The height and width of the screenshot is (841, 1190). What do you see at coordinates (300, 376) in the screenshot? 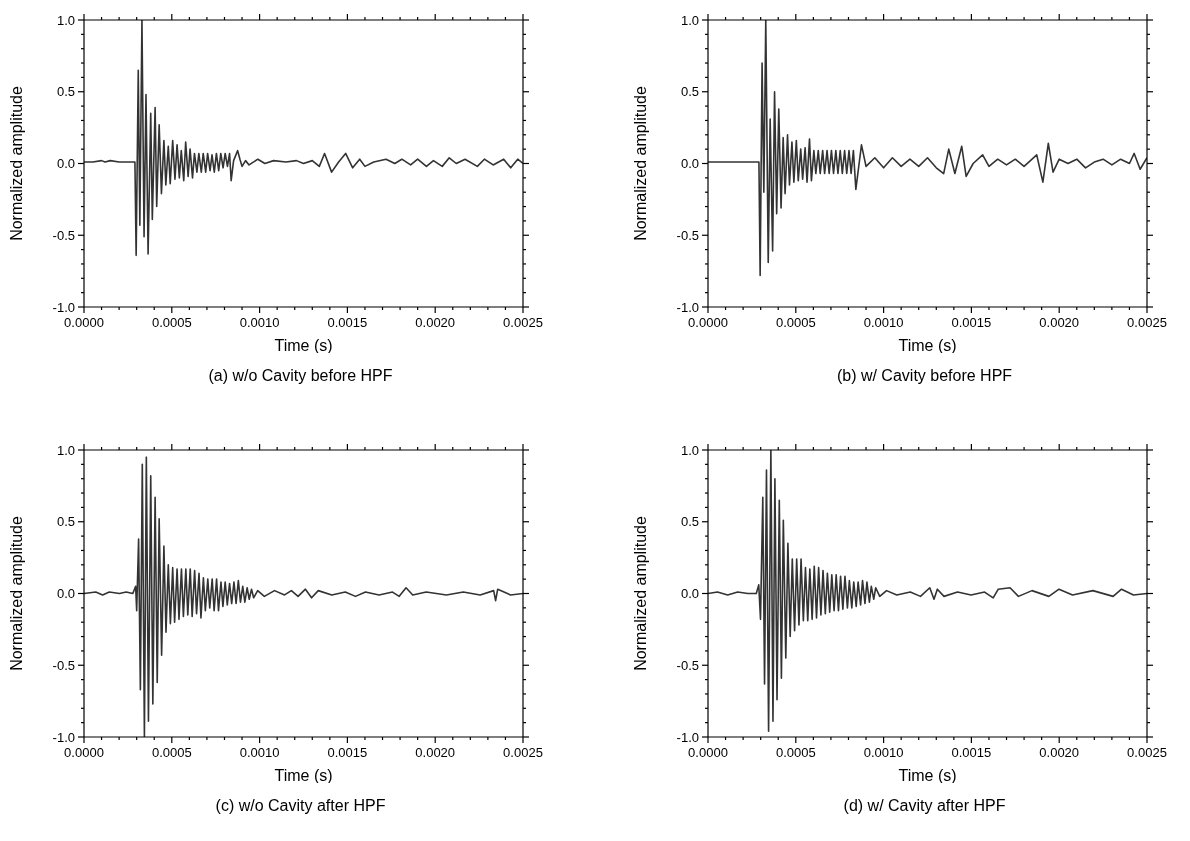
I see `text: (a) w/o Cavity before HPF` at bounding box center [300, 376].